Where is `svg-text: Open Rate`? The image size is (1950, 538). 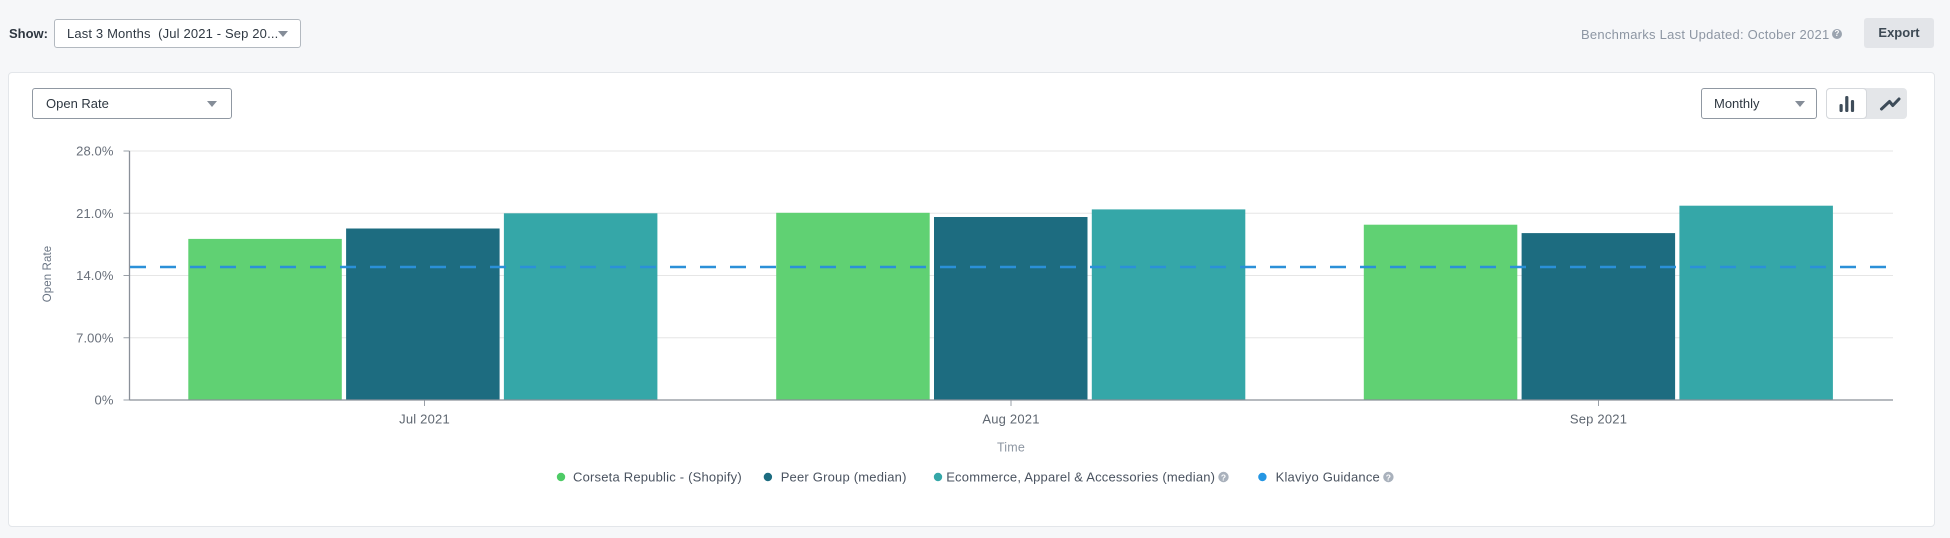 svg-text: Open Rate is located at coordinates (48, 274).